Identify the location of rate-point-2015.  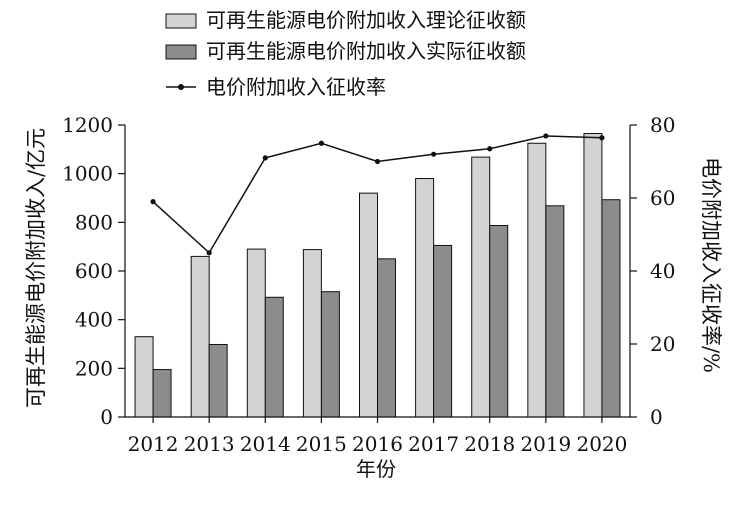
(321, 143).